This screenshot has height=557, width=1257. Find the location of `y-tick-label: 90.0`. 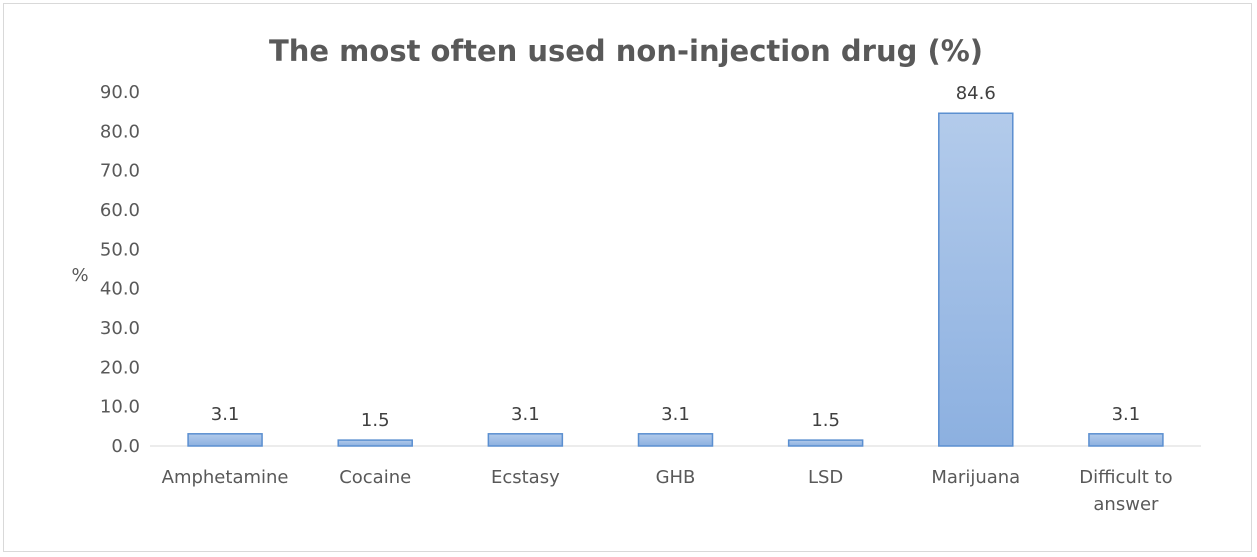

y-tick-label: 90.0 is located at coordinates (120, 92).